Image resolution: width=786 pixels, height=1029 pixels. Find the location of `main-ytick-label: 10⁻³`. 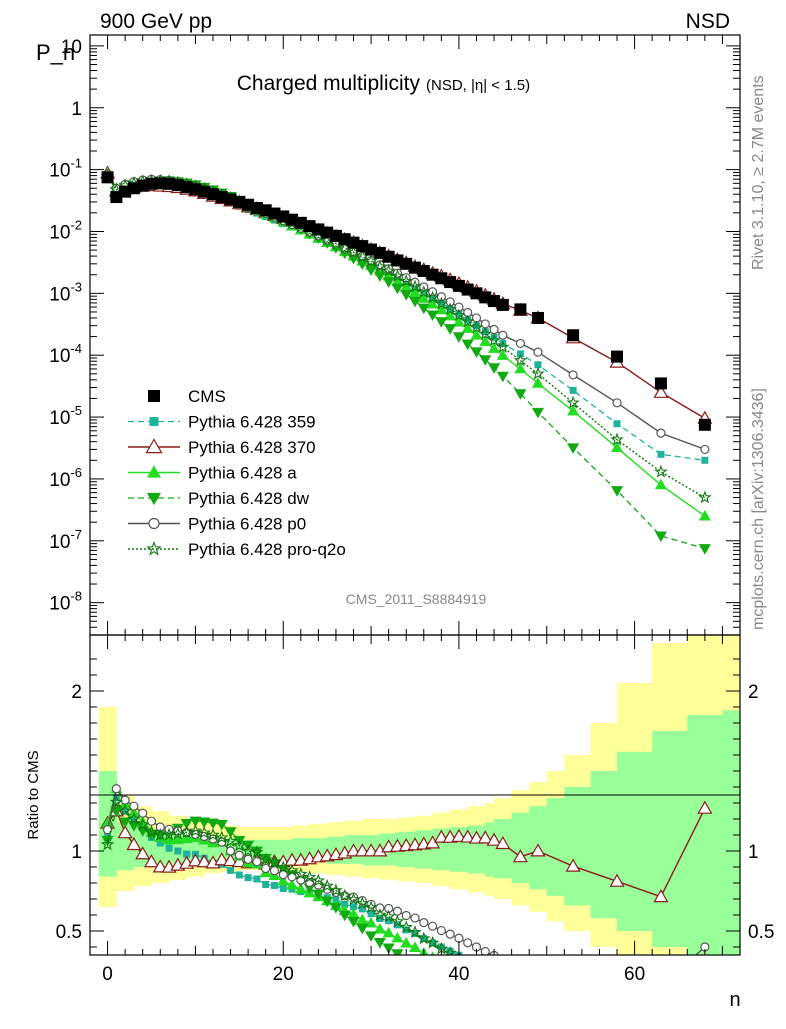

main-ytick-label: 10⁻³ is located at coordinates (65, 292).